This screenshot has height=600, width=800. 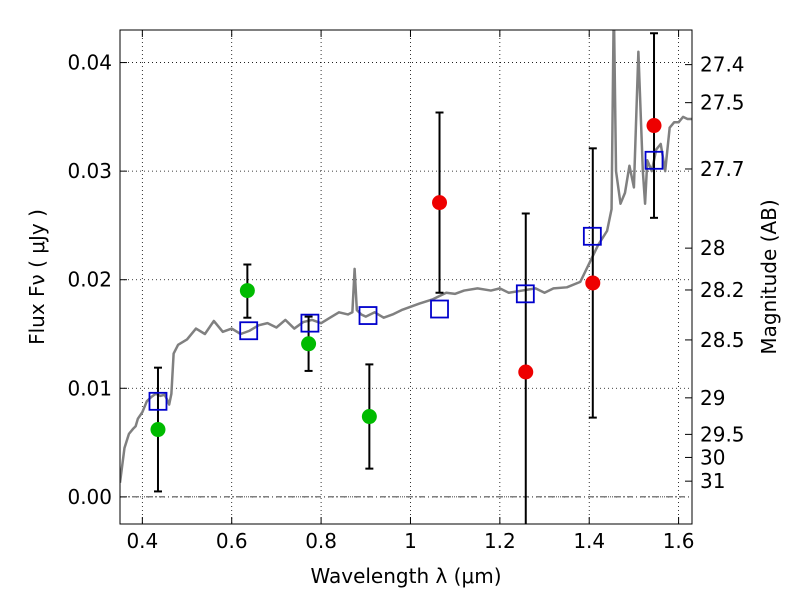 What do you see at coordinates (712, 398) in the screenshot?
I see `magnitude-tick-label: 29` at bounding box center [712, 398].